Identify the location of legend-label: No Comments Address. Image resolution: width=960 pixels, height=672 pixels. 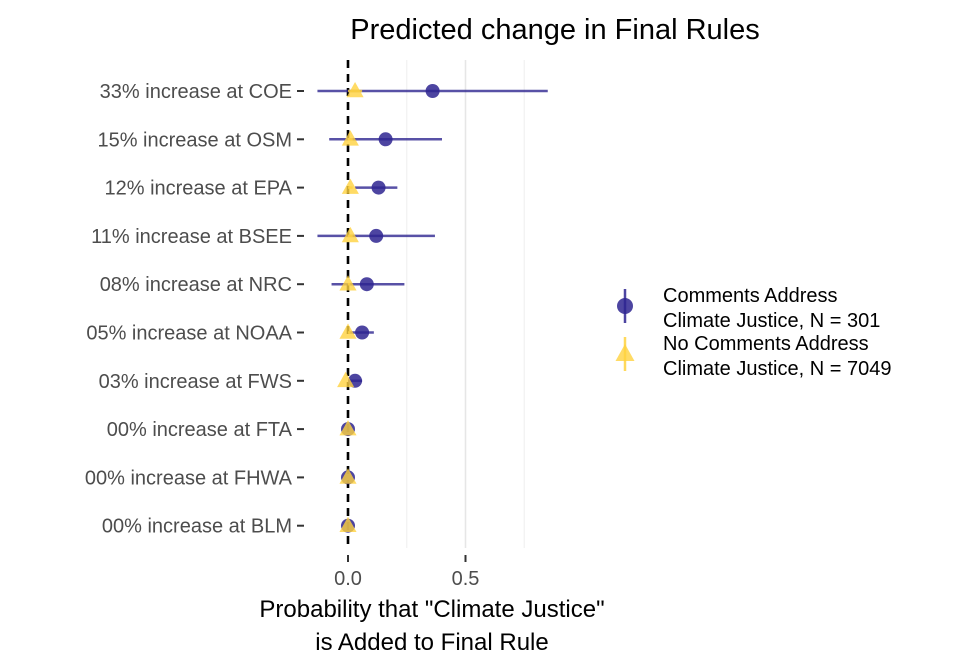
(766, 344).